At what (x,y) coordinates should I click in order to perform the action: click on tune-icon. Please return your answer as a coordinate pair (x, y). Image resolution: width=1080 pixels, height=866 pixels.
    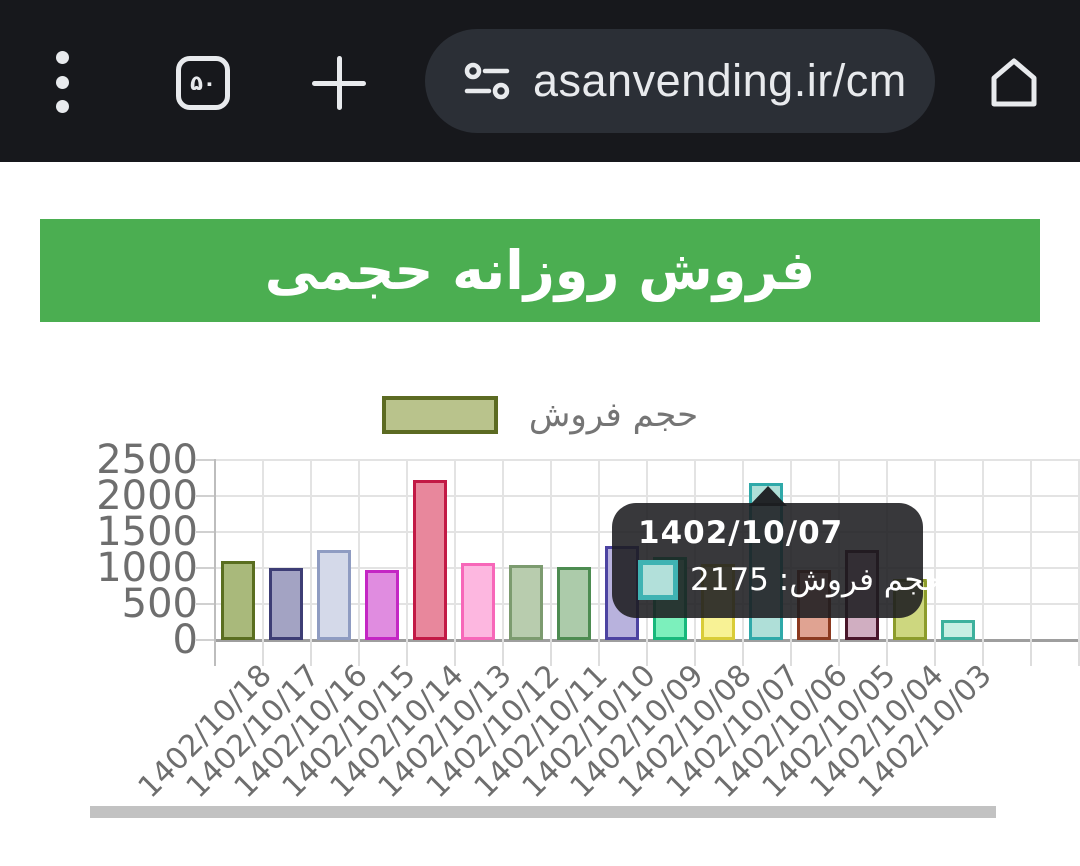
    Looking at the image, I should click on (487, 81).